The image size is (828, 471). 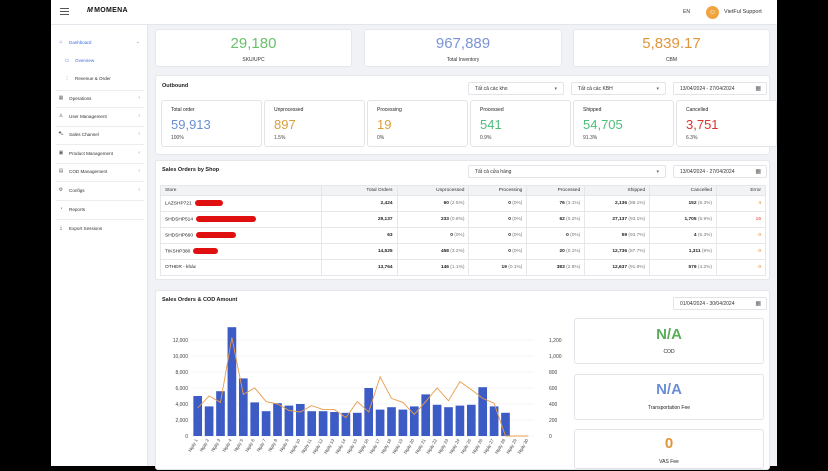 What do you see at coordinates (669, 449) in the screenshot?
I see `metric-vas-fee: 0 VAS Fee` at bounding box center [669, 449].